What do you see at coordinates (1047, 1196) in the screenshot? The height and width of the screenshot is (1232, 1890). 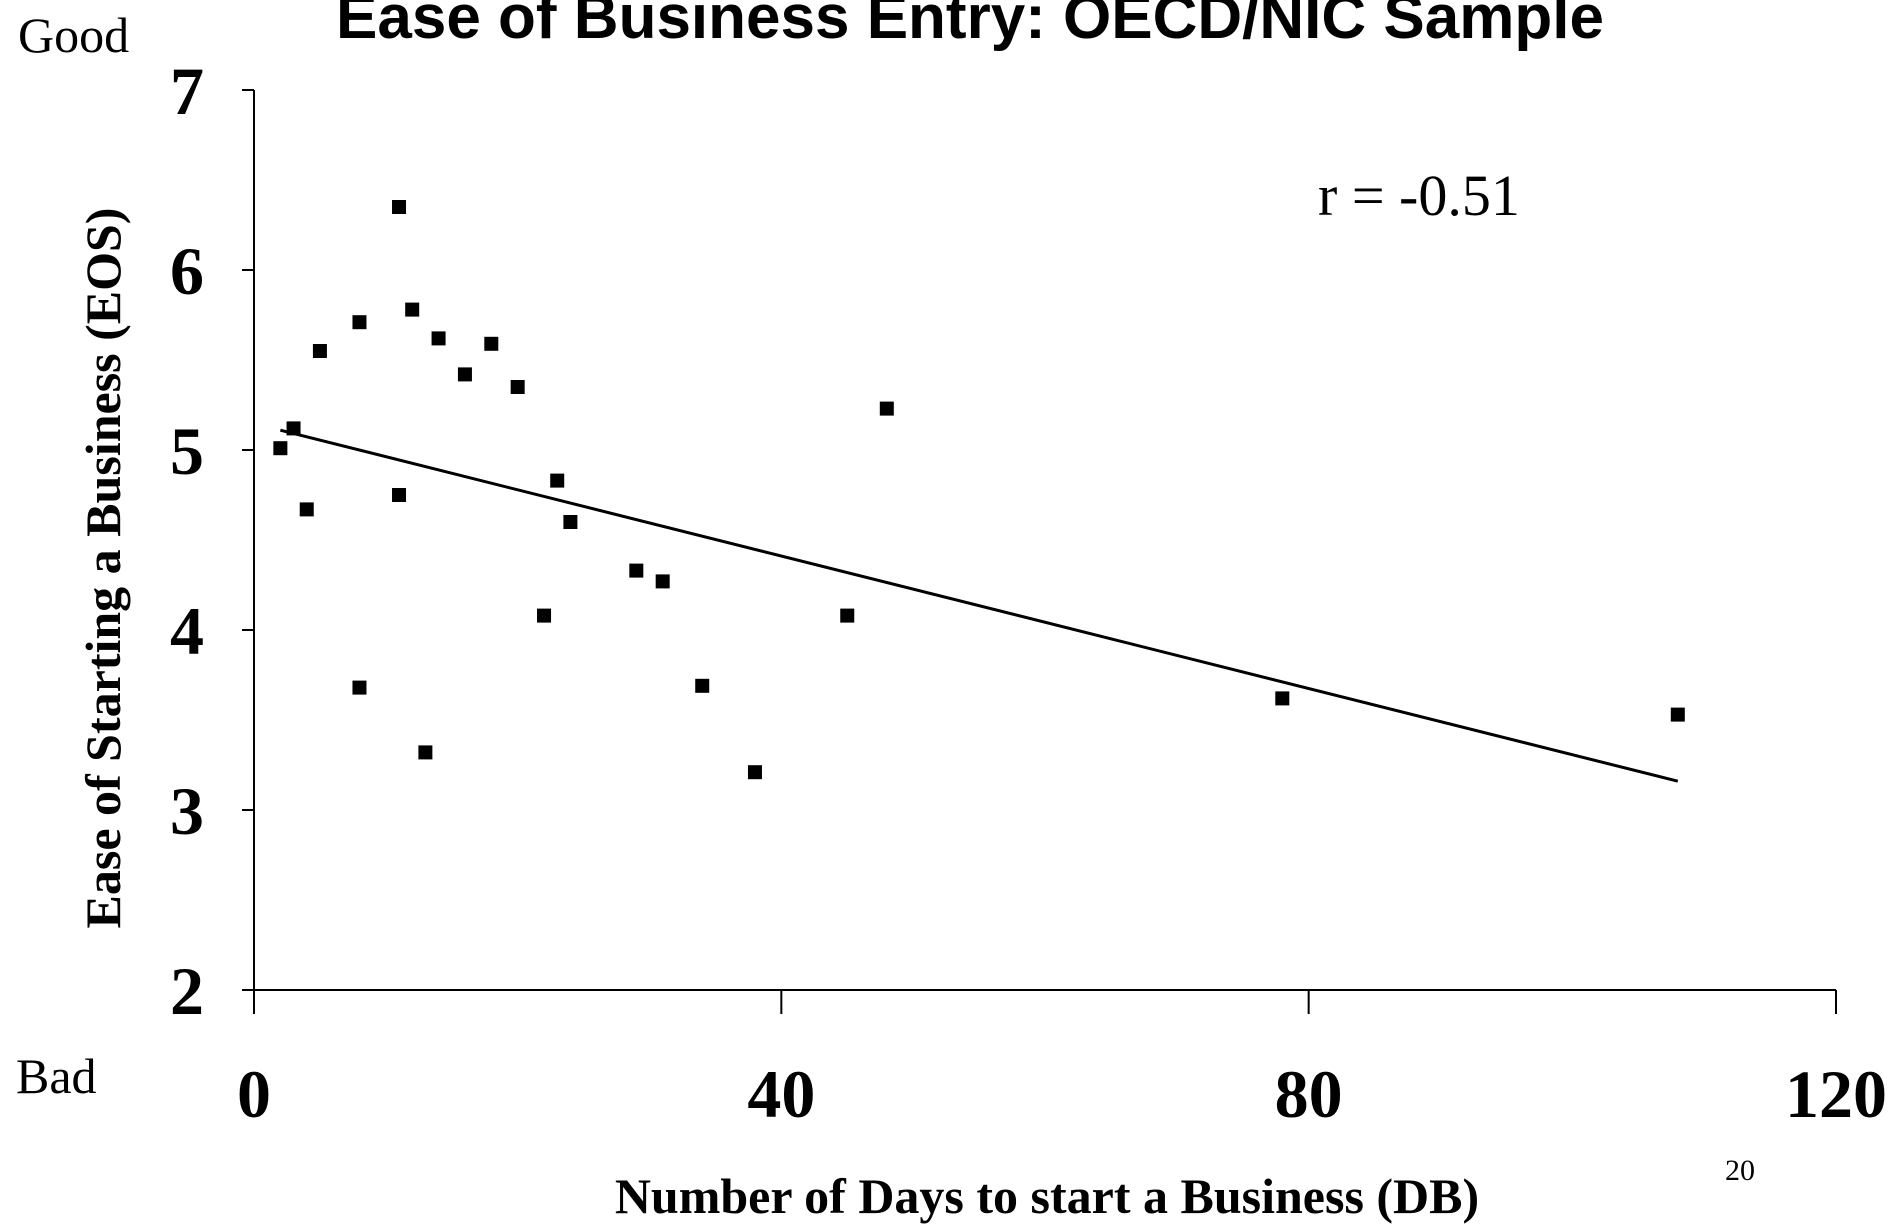 I see `x-axis-label: Number of Days to start a Business (DB)` at bounding box center [1047, 1196].